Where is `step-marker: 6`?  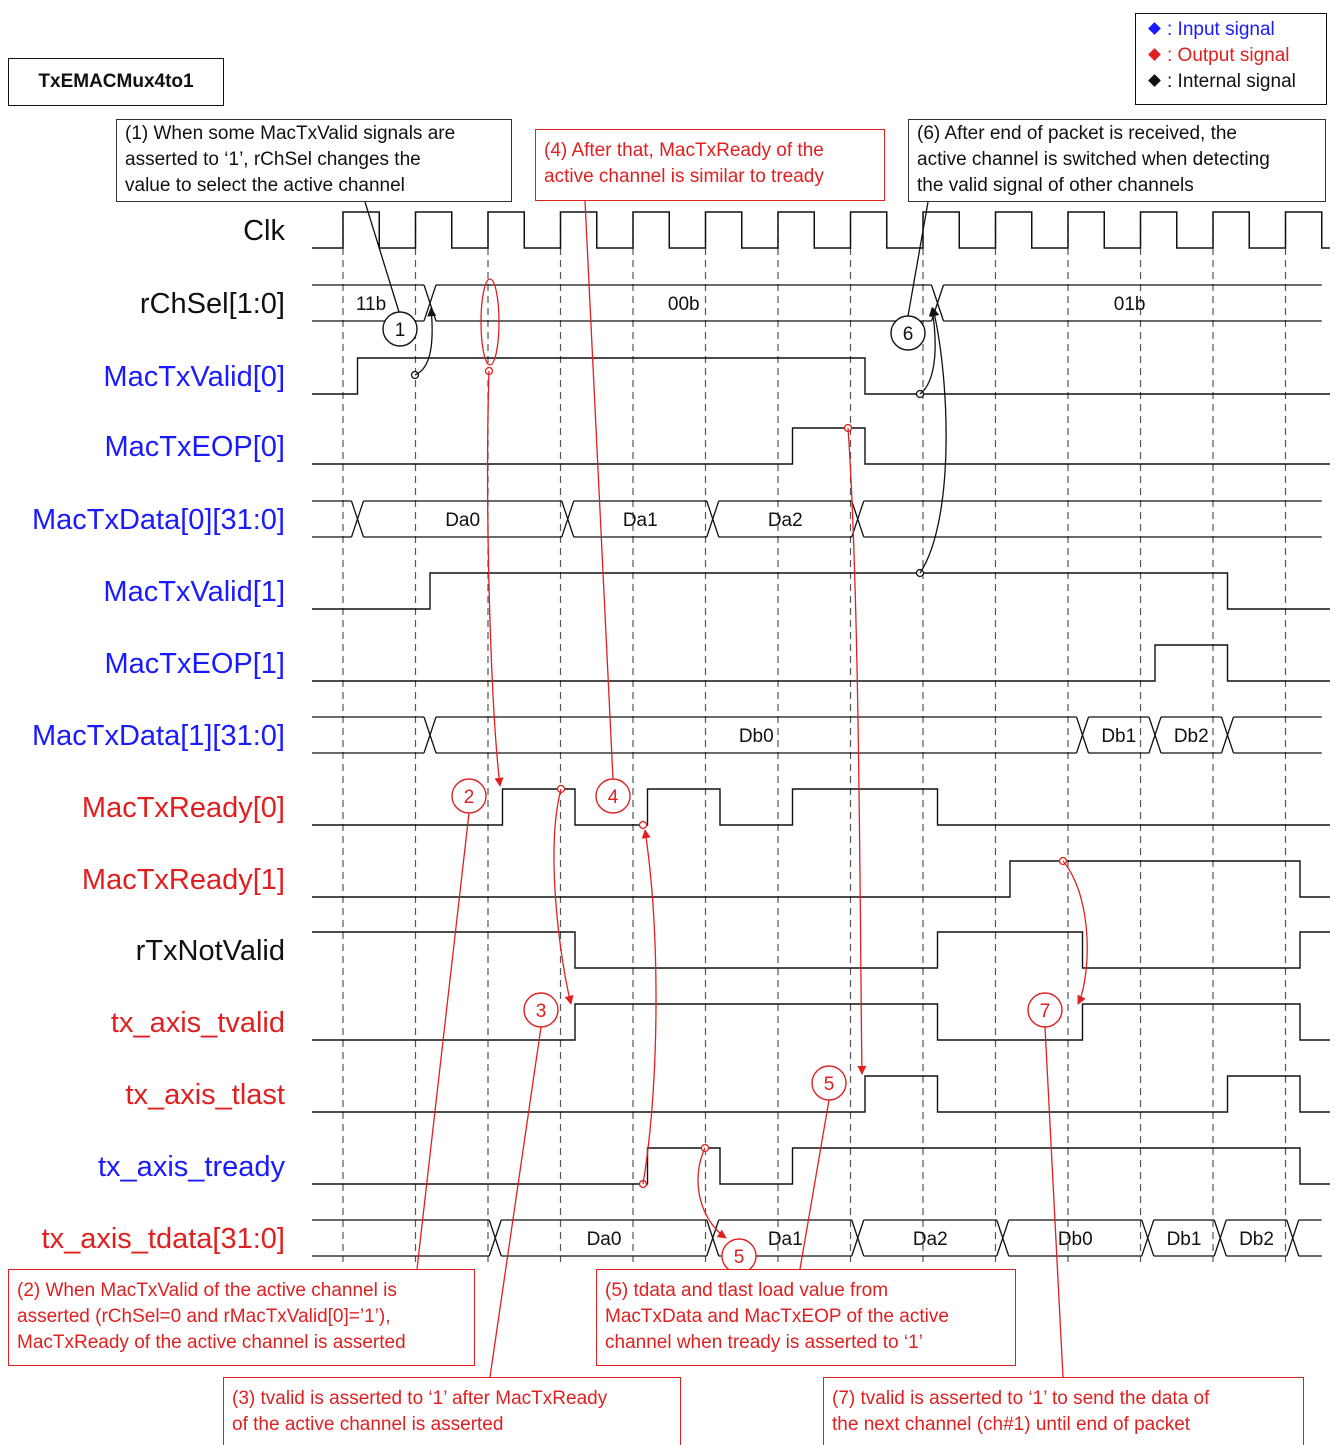 step-marker: 6 is located at coordinates (908, 333).